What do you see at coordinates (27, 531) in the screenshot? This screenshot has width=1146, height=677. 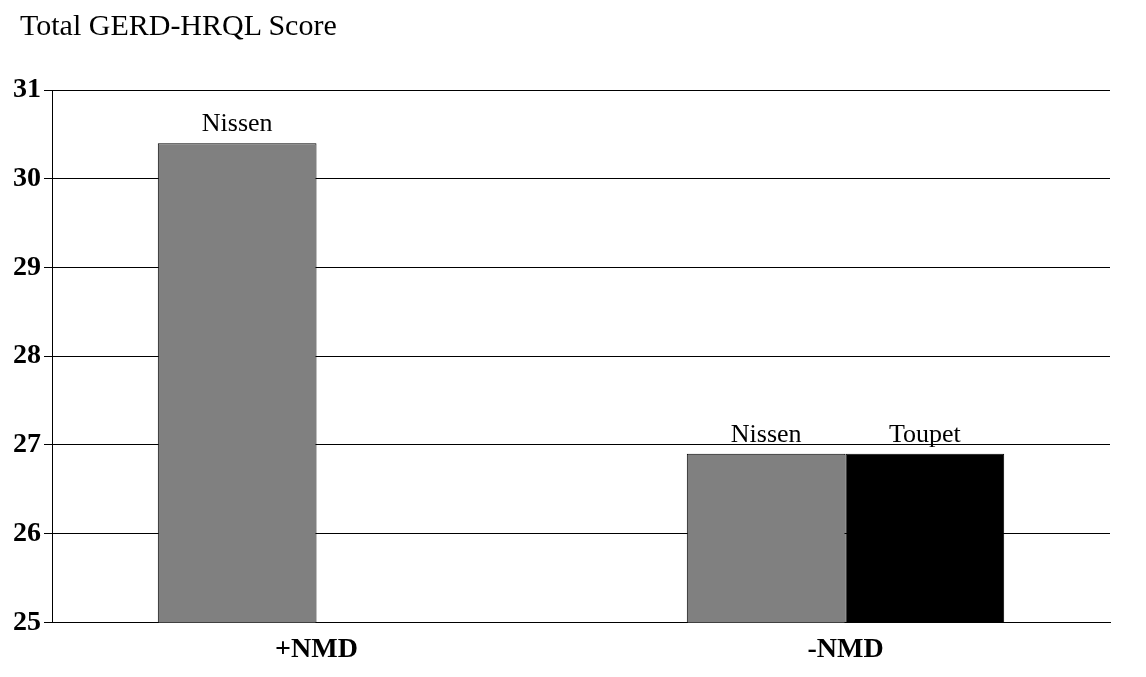 I see `y-tick-label: 26` at bounding box center [27, 531].